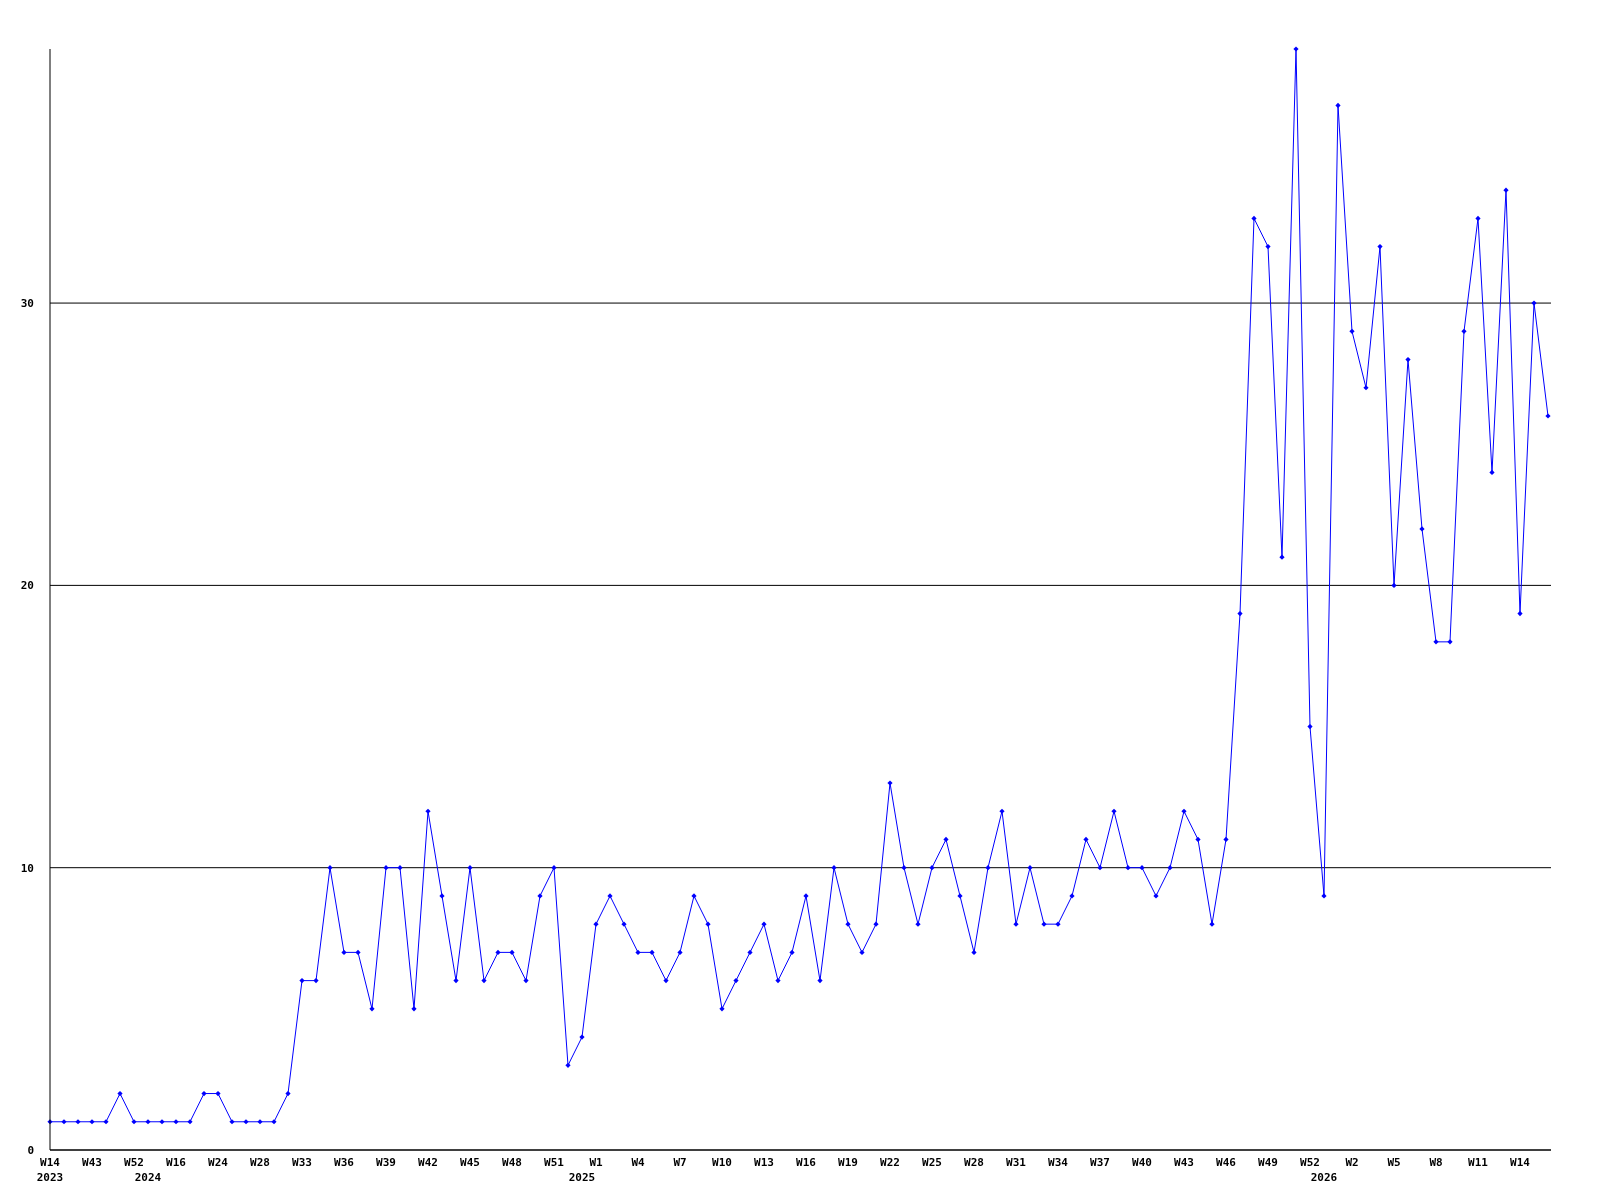 The height and width of the screenshot is (1200, 1600). Describe the element at coordinates (470, 1162) in the screenshot. I see `x-tick-label: W45` at that location.